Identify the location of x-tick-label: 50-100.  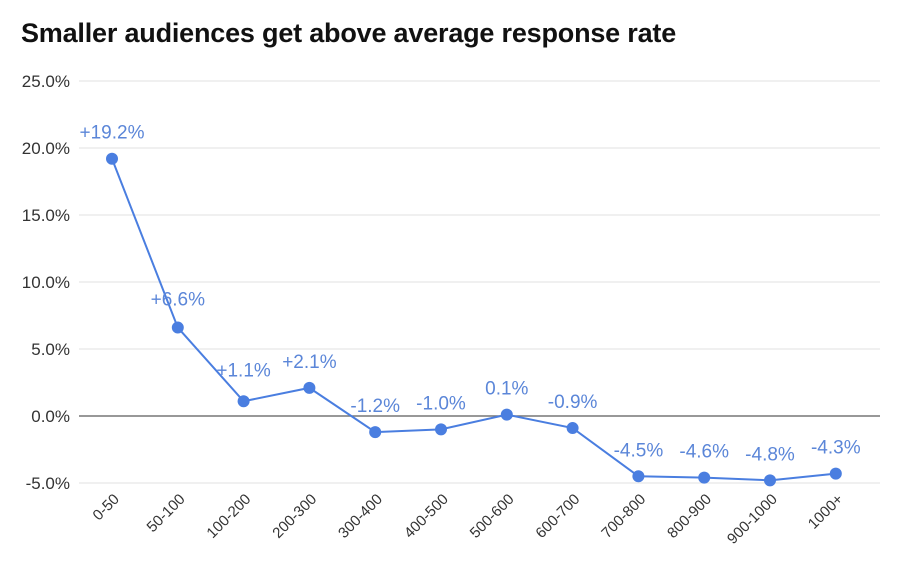
(166, 513).